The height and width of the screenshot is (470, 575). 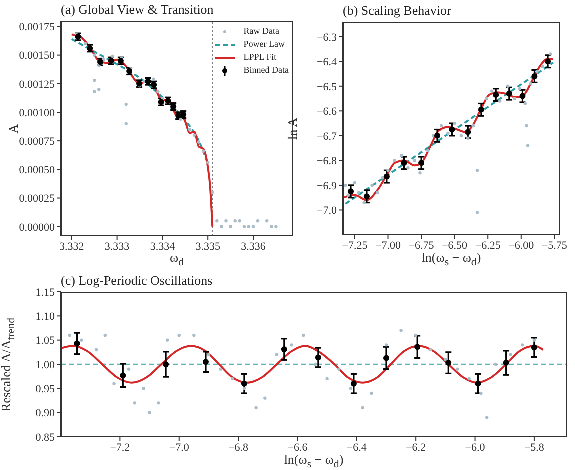 I want to click on y-tick-label: 0.90, so click(x=46, y=414).